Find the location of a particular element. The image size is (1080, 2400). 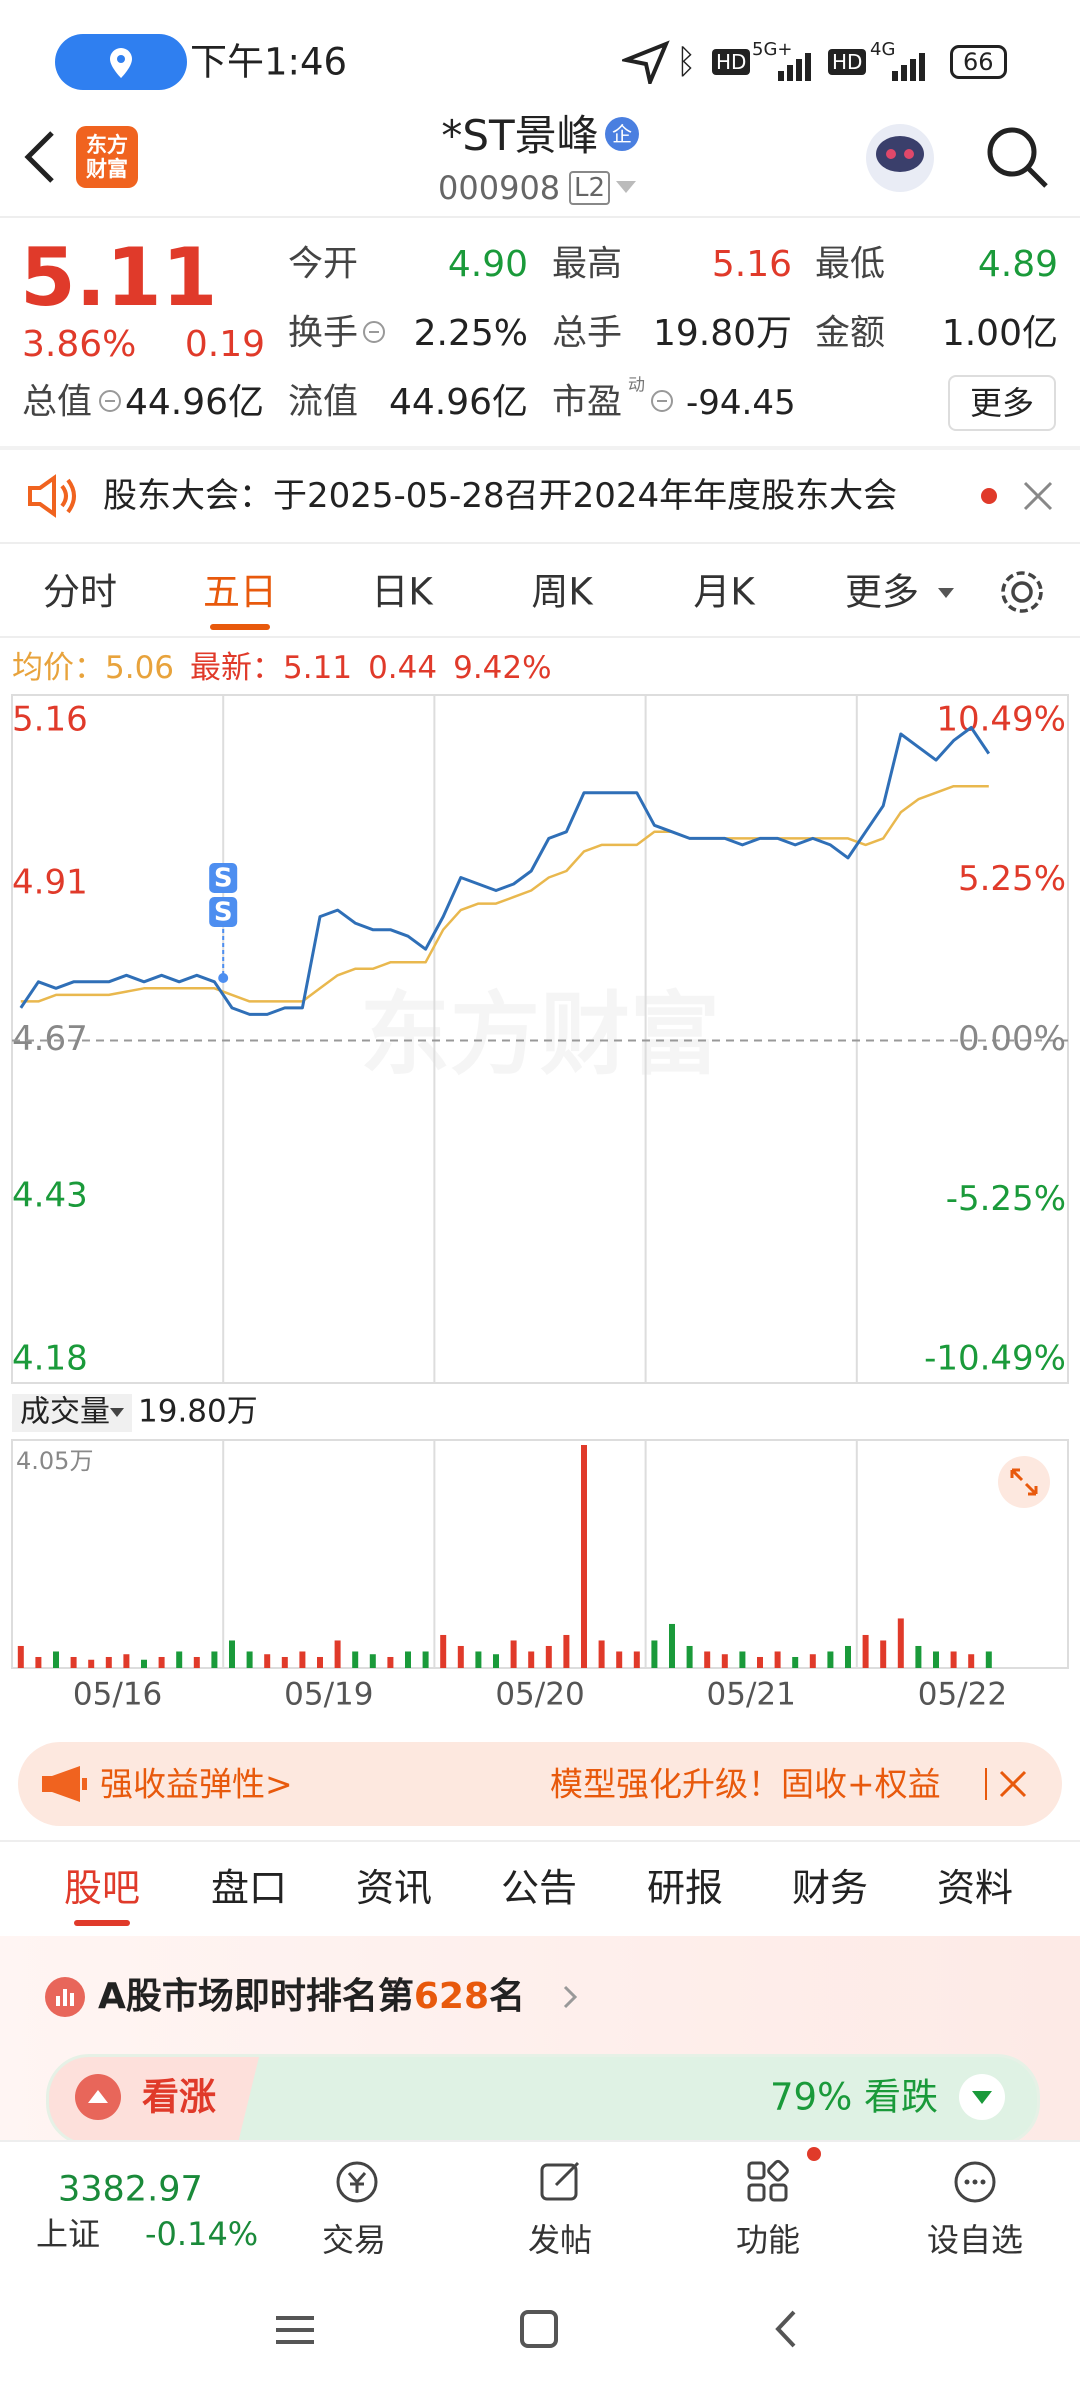

close-banner is located at coordinates (1013, 1784).